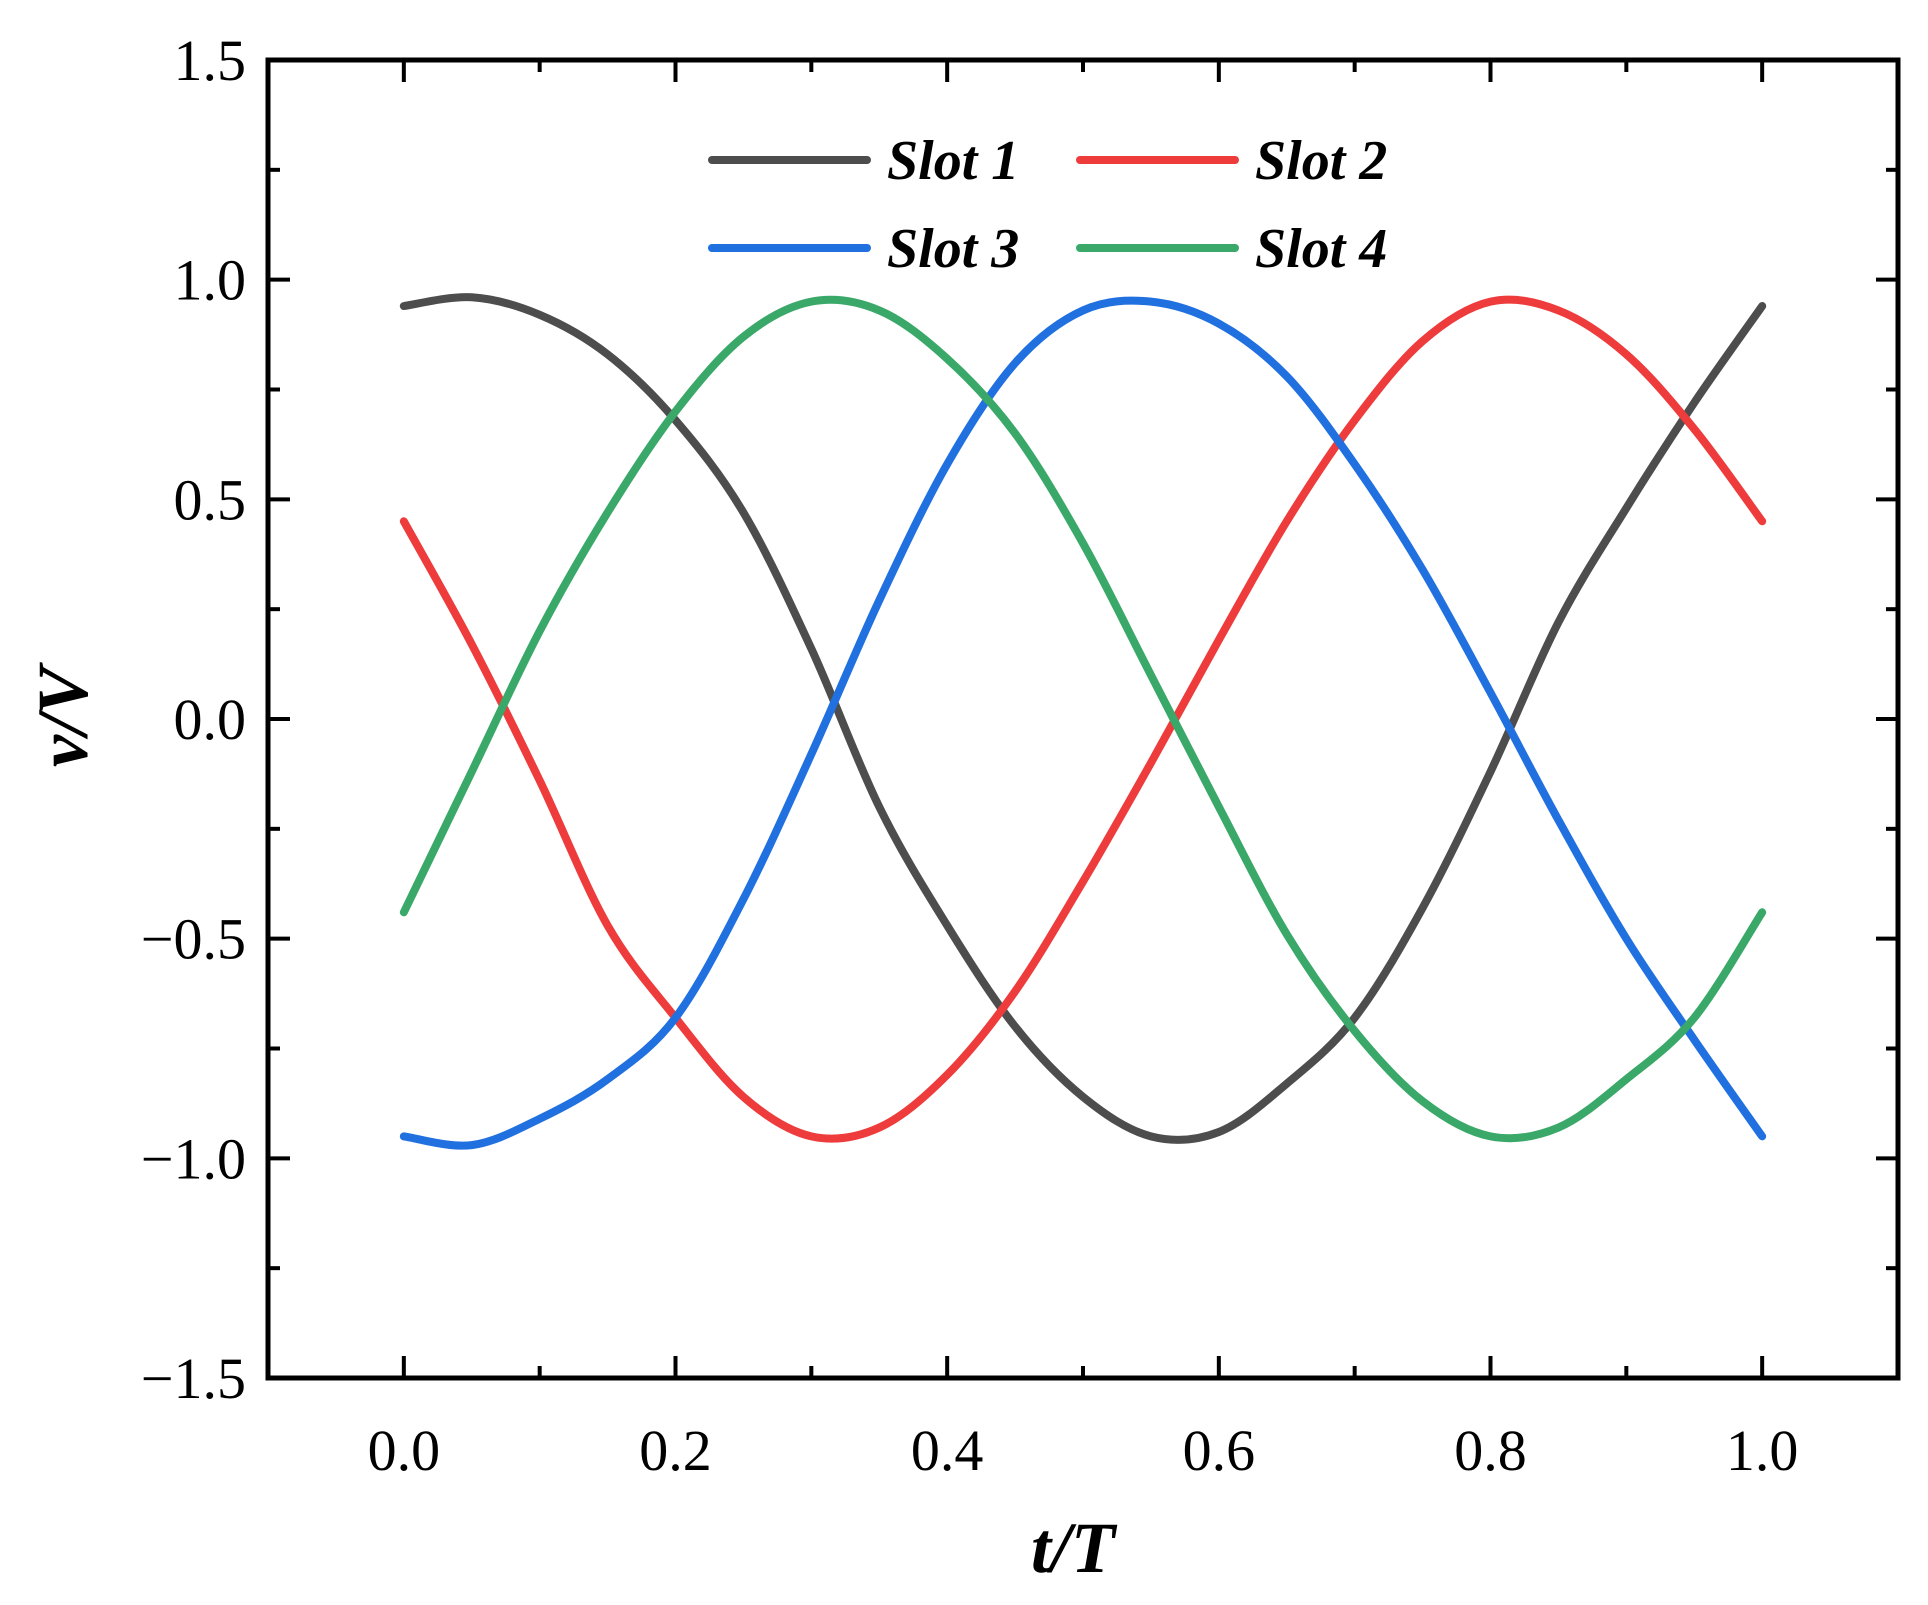  What do you see at coordinates (947, 1450) in the screenshot?
I see `x-tick-label: 0.4` at bounding box center [947, 1450].